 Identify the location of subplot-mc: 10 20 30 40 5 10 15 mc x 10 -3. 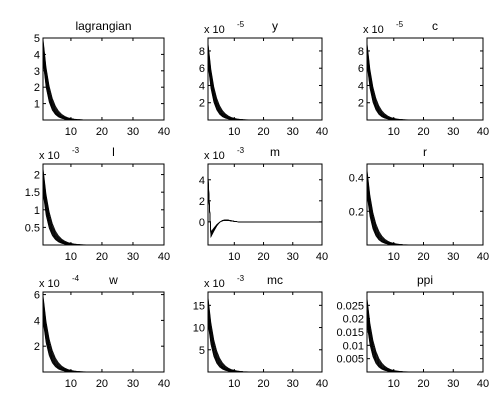
(260, 331).